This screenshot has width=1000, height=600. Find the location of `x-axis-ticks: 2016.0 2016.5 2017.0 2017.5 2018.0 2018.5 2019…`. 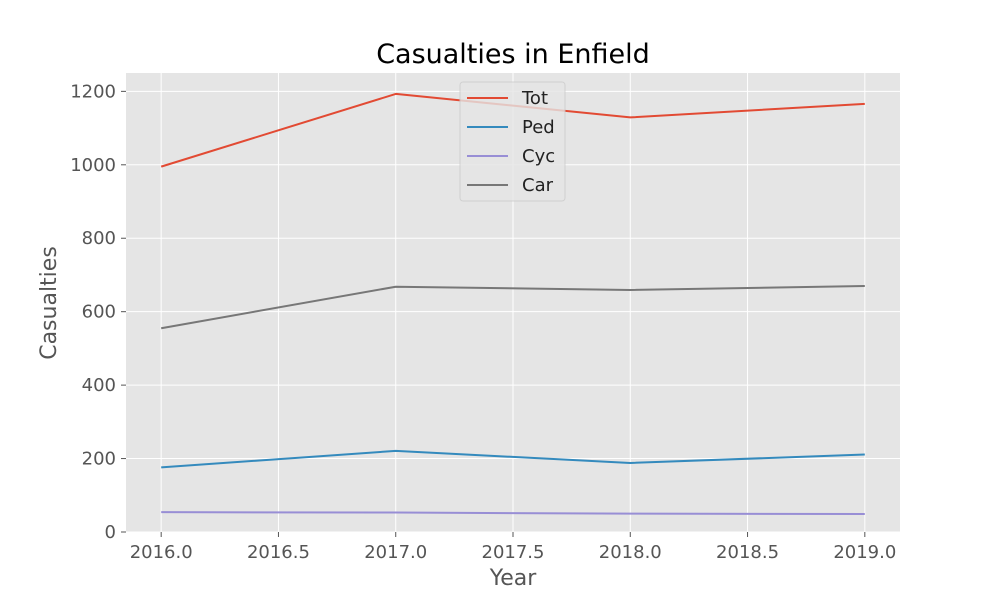

x-axis-ticks: 2016.0 2016.5 2017.0 2017.5 2018.0 2018.5 2019… is located at coordinates (513, 547).